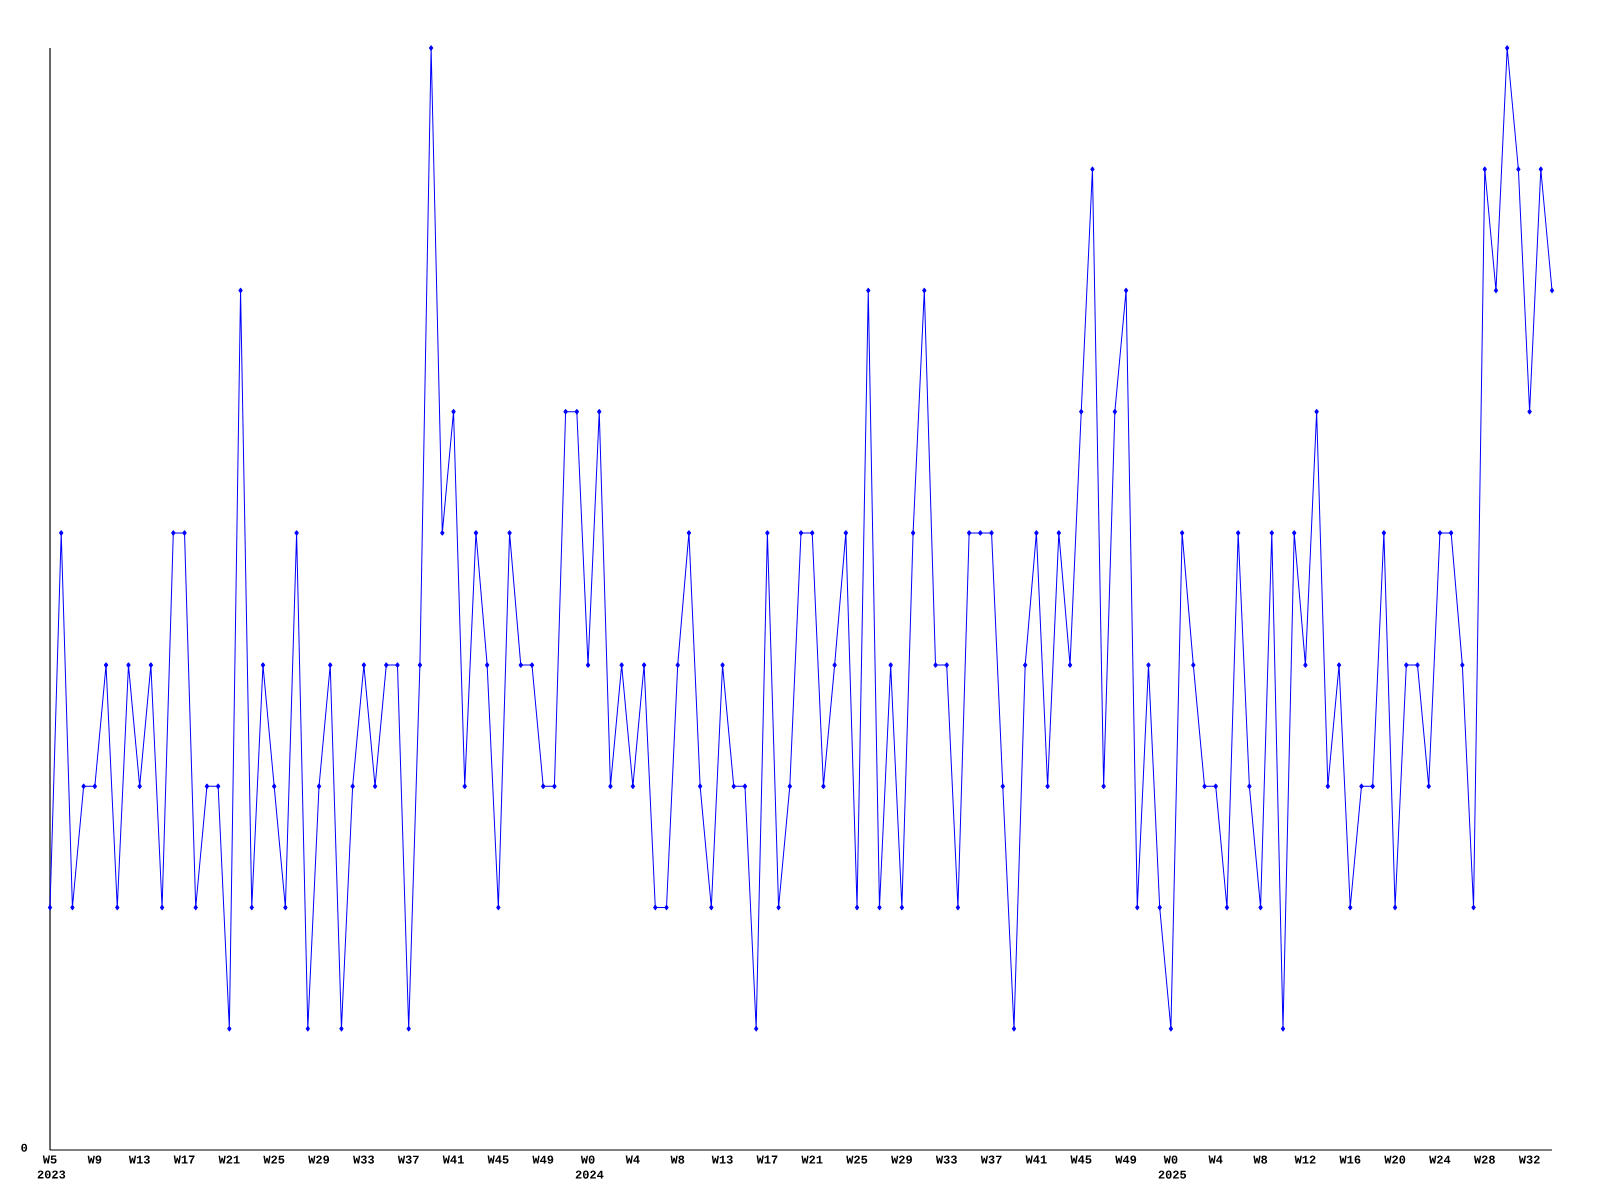 This screenshot has height=1200, width=1600. Describe the element at coordinates (1305, 1159) in the screenshot. I see `x-tick-label: W12` at that location.